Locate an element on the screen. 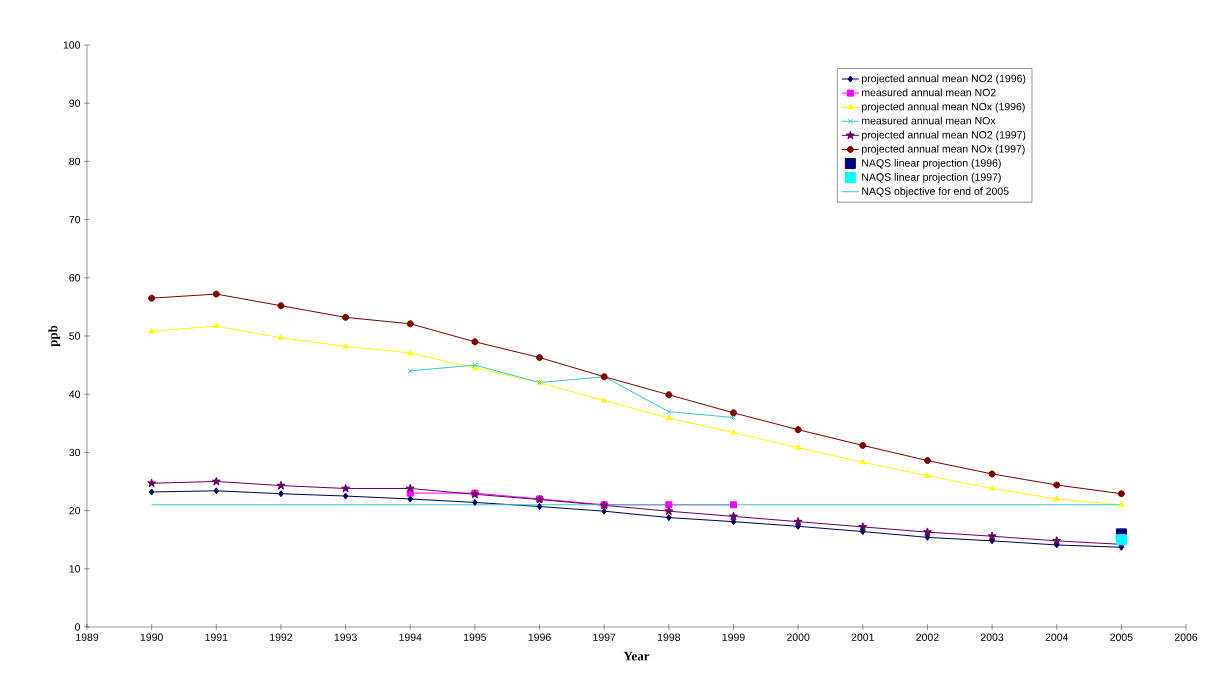 This screenshot has height=700, width=1208. legend-label: projected annual mean NOx (1997) is located at coordinates (943, 149).